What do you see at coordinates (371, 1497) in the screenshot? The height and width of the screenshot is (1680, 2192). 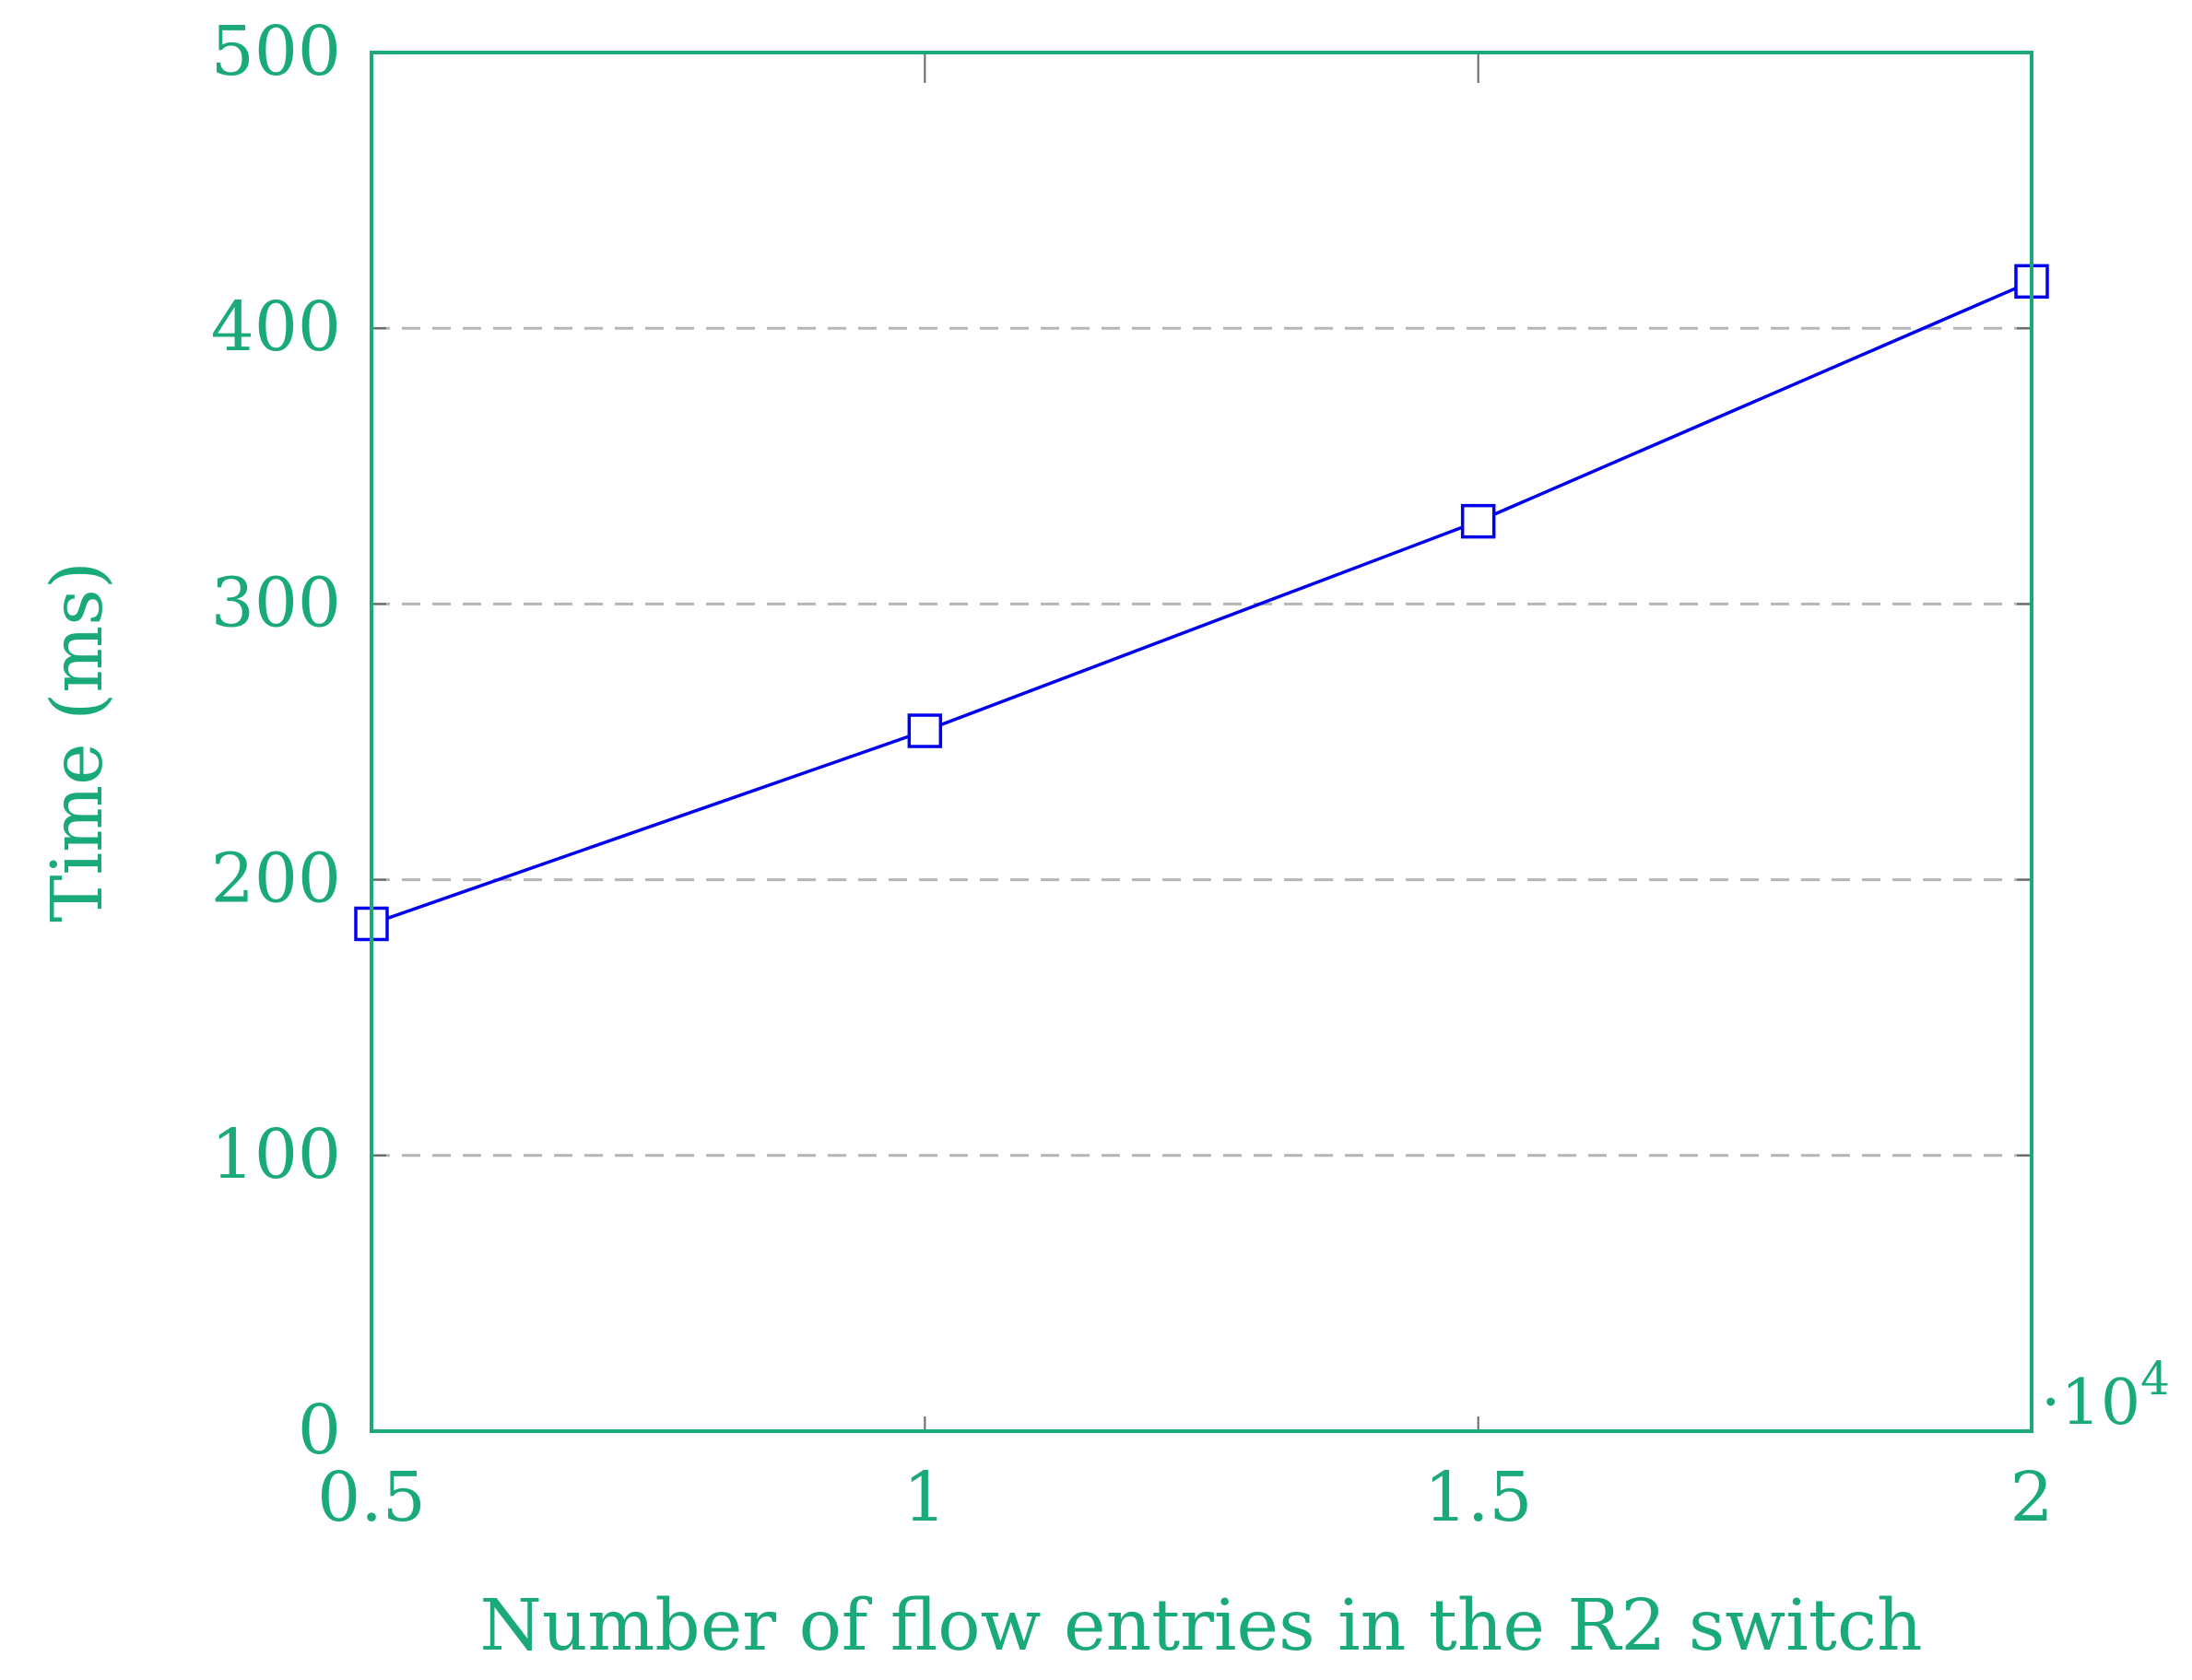 I see `x-tick-label: 0.5` at bounding box center [371, 1497].